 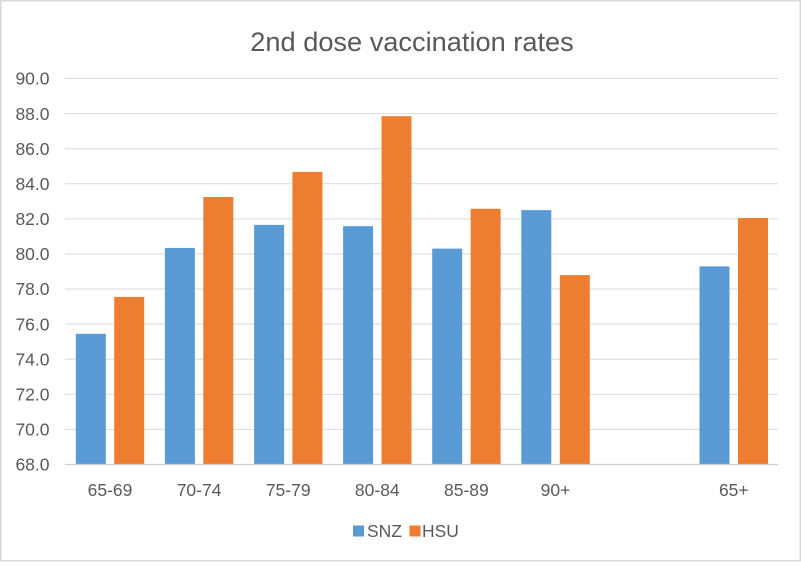 I want to click on svg-text: 74.0, so click(x=32, y=359).